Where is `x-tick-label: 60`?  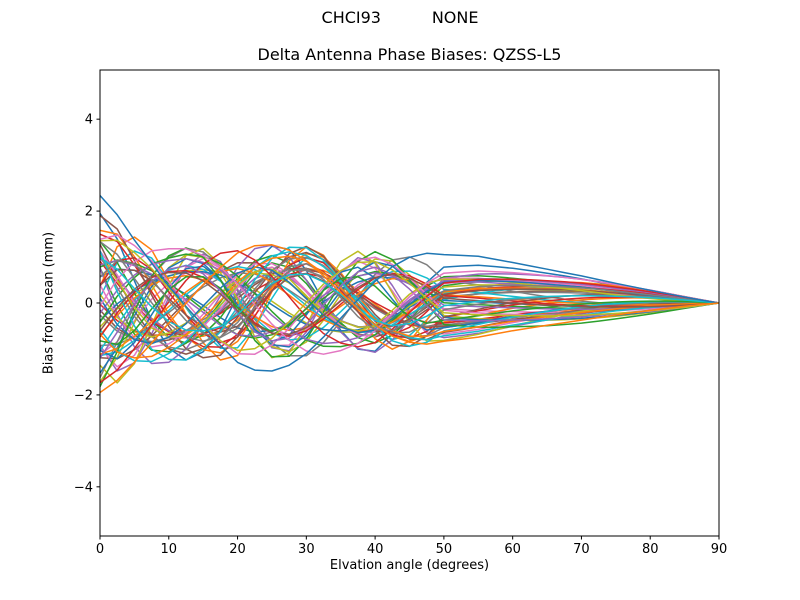 x-tick-label: 60 is located at coordinates (512, 549).